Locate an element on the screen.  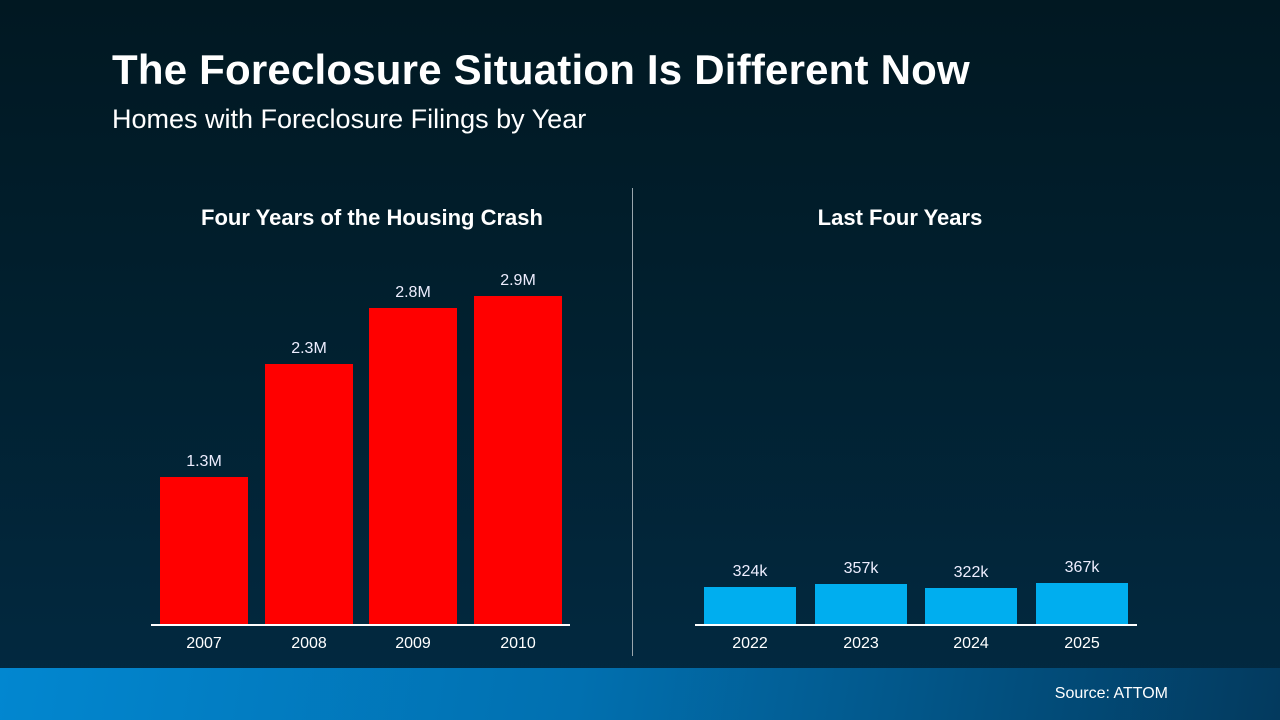
page-subtitle: Homes with Foreclosure Filings by Year is located at coordinates (349, 119).